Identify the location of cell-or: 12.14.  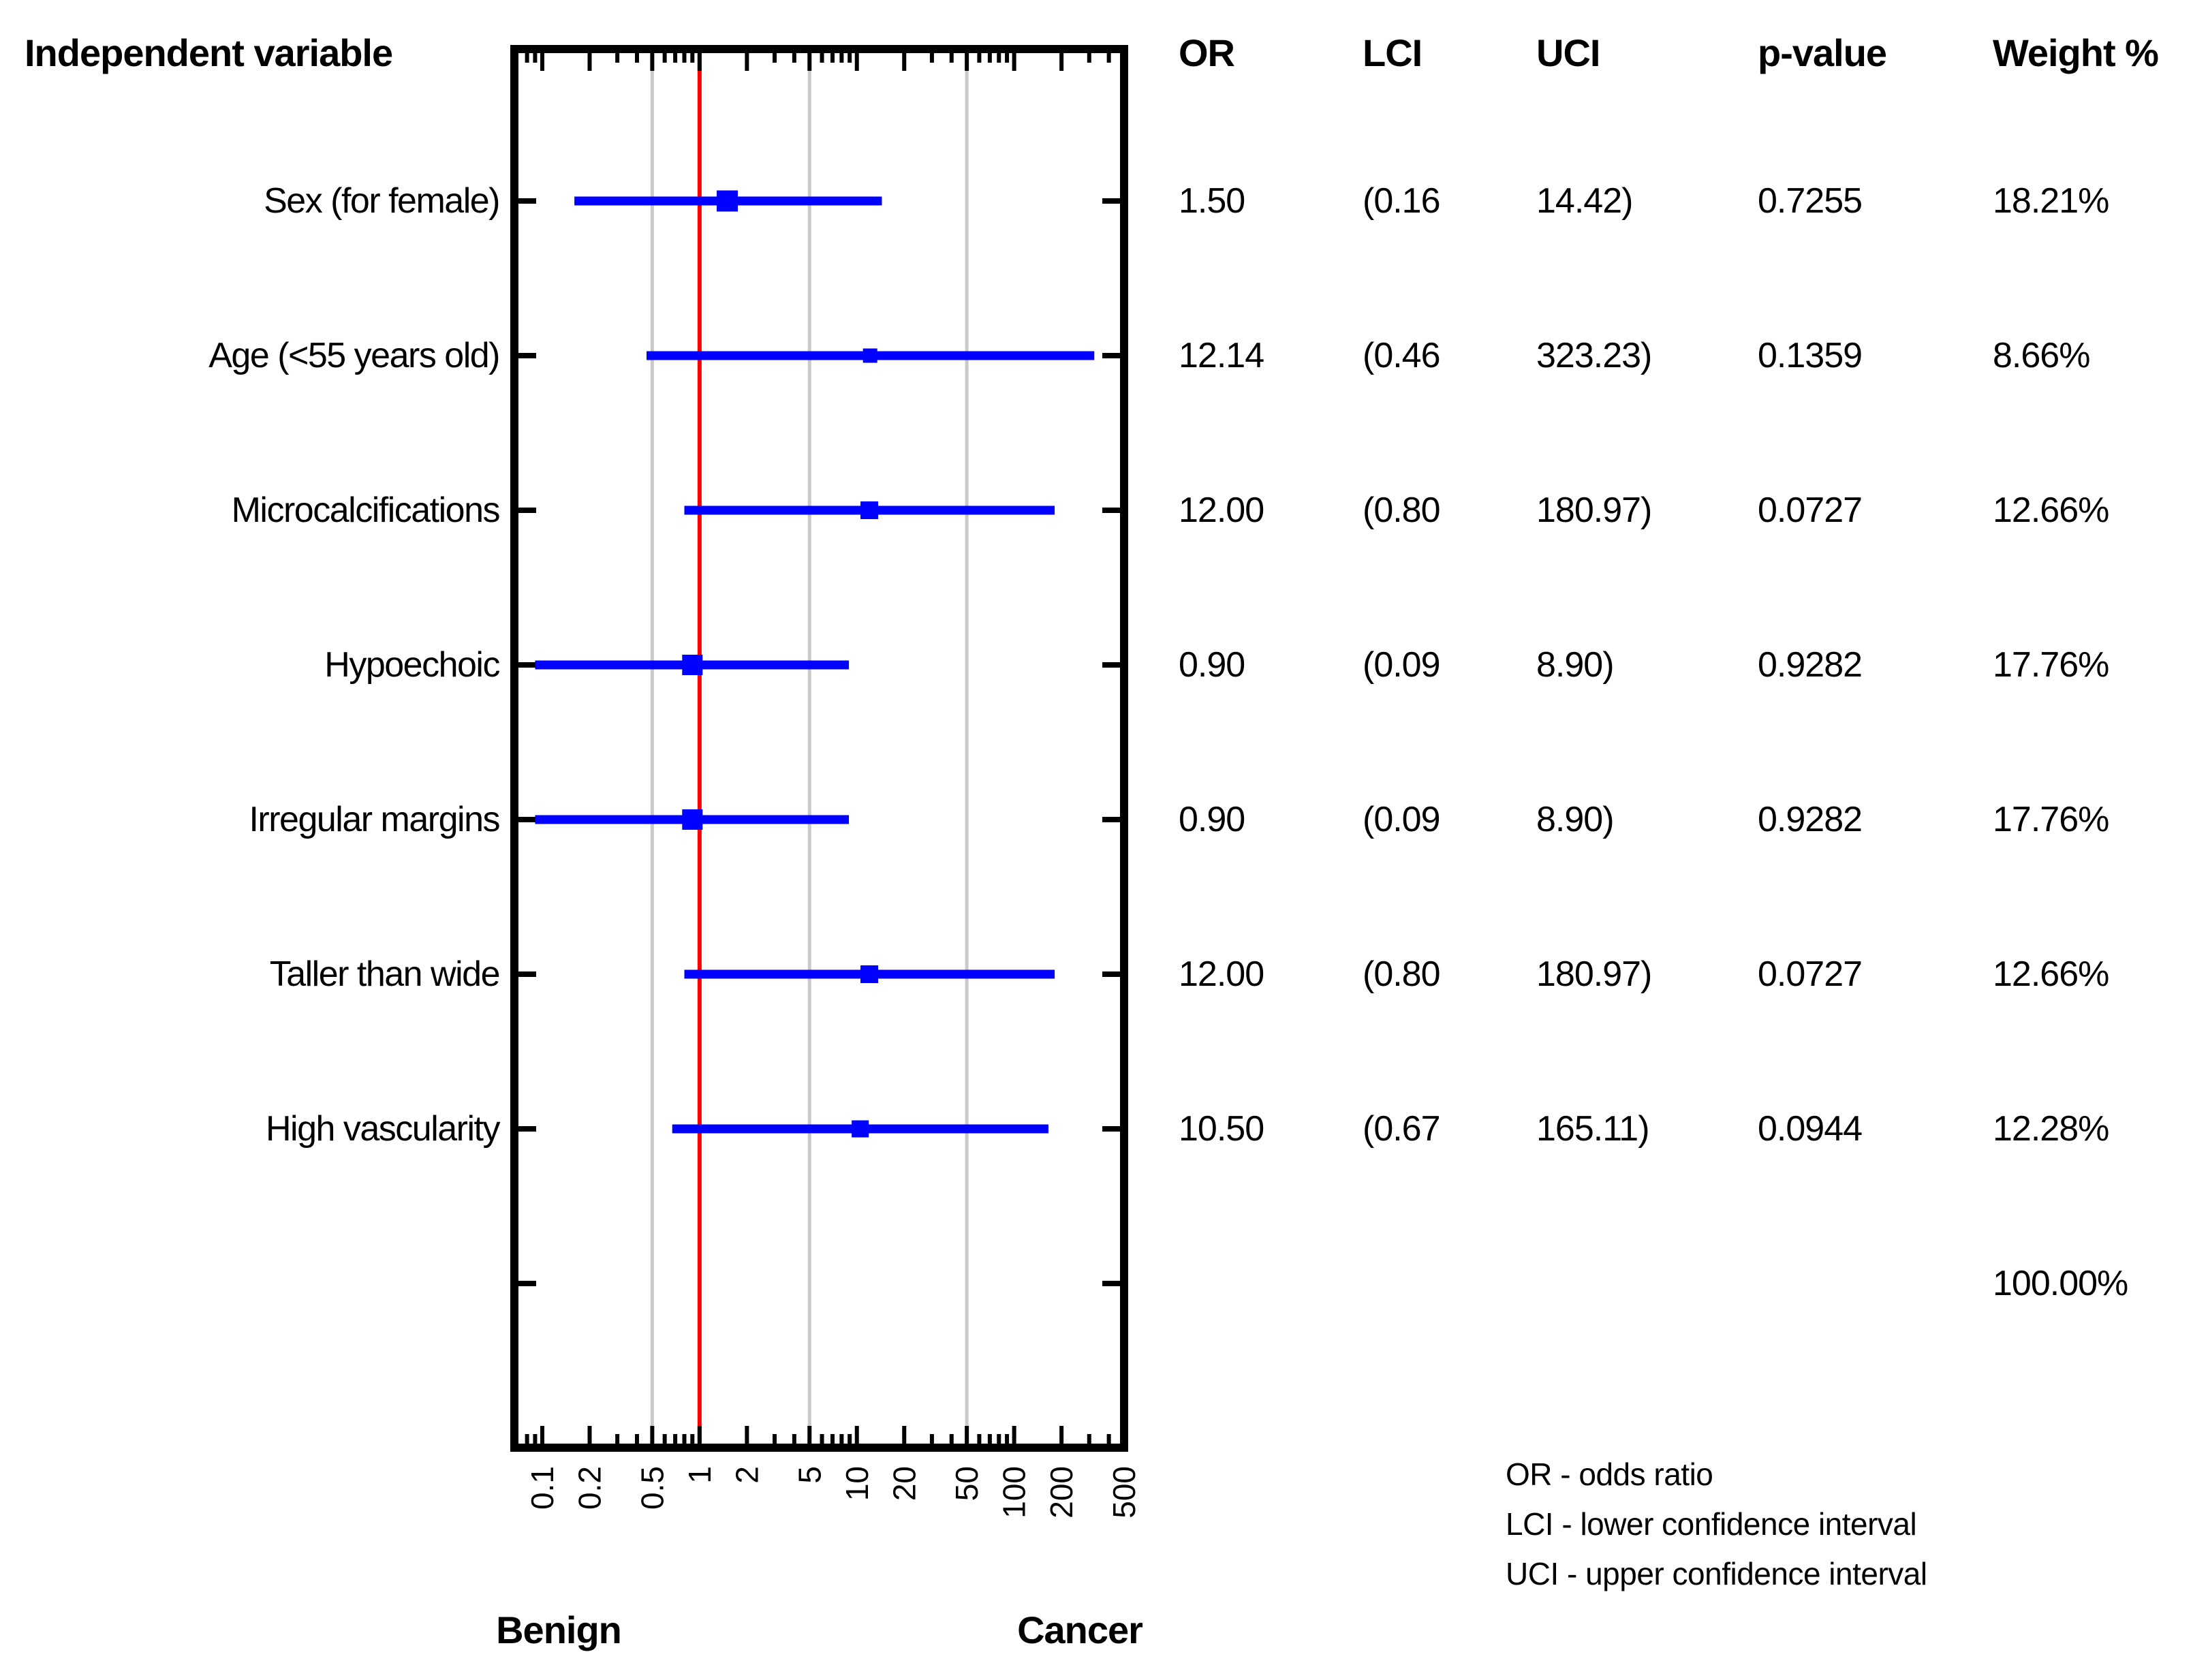
(1221, 355).